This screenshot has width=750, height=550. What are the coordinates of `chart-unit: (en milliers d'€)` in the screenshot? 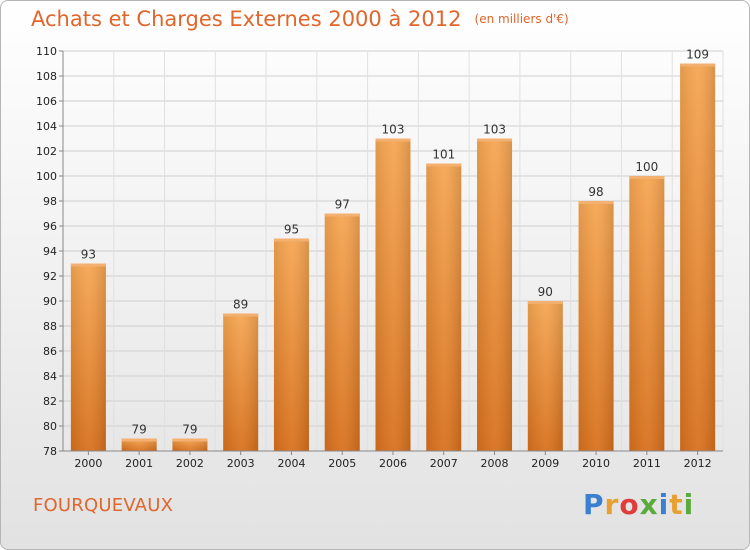 It's located at (521, 19).